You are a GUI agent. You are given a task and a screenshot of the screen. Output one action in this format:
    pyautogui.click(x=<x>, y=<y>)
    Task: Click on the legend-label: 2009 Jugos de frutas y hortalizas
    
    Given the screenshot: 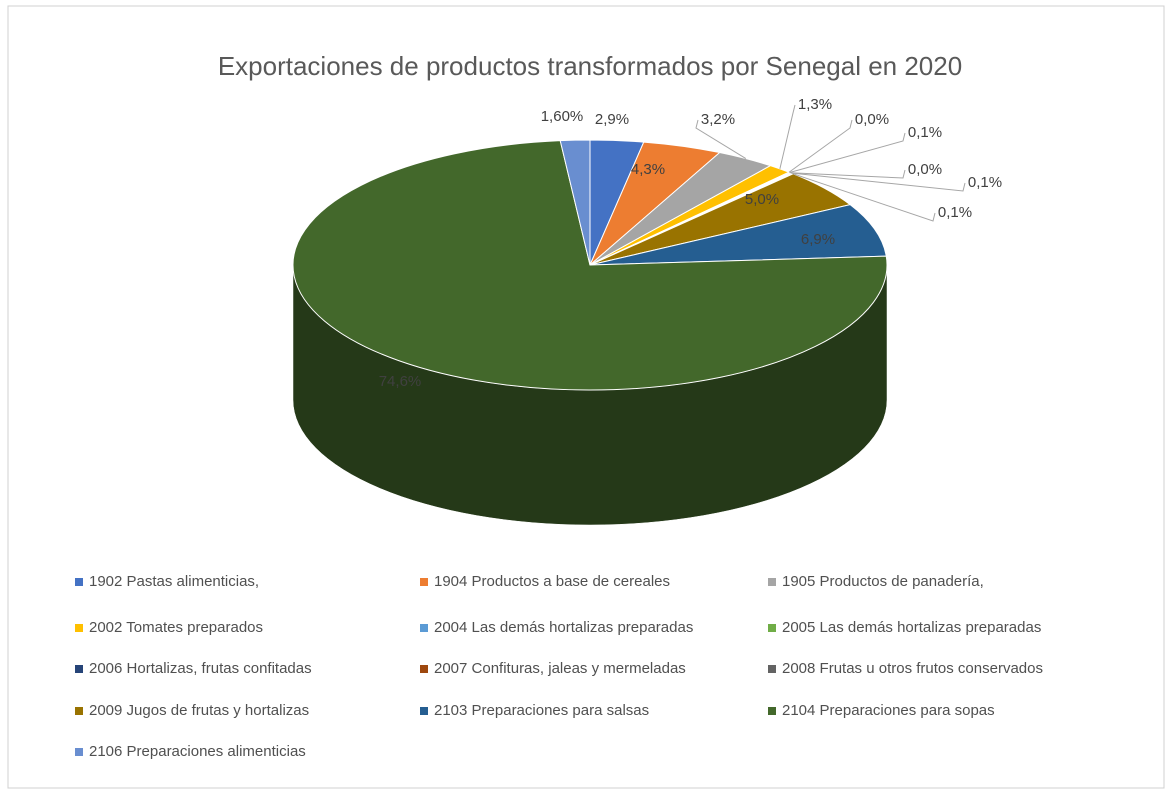 What is the action you would take?
    pyautogui.click(x=199, y=710)
    